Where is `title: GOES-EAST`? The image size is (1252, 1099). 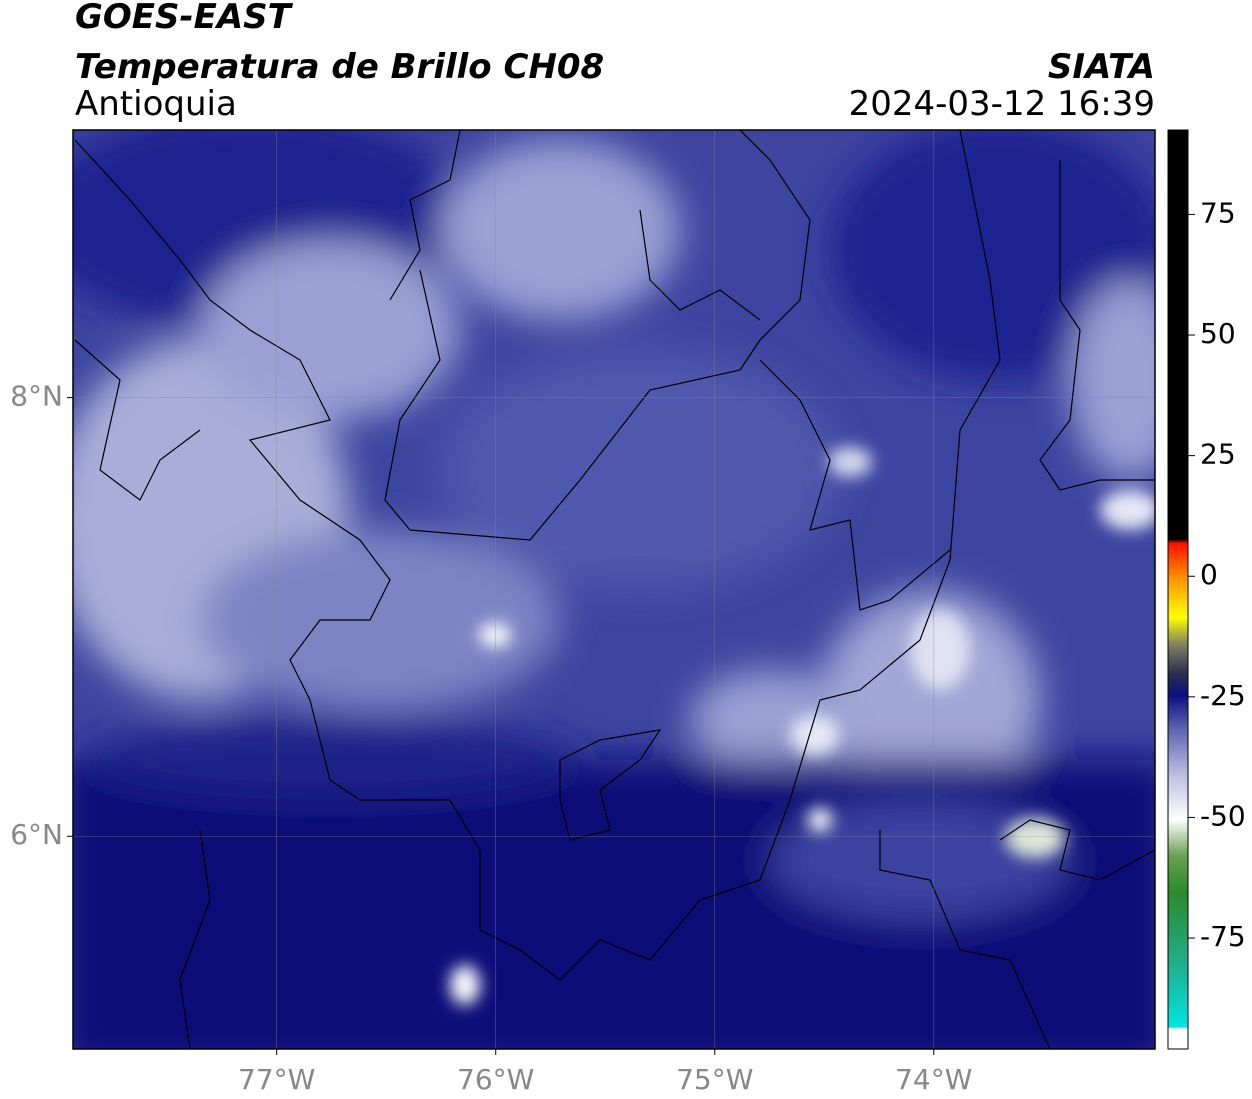 title: GOES-EAST is located at coordinates (184, 18).